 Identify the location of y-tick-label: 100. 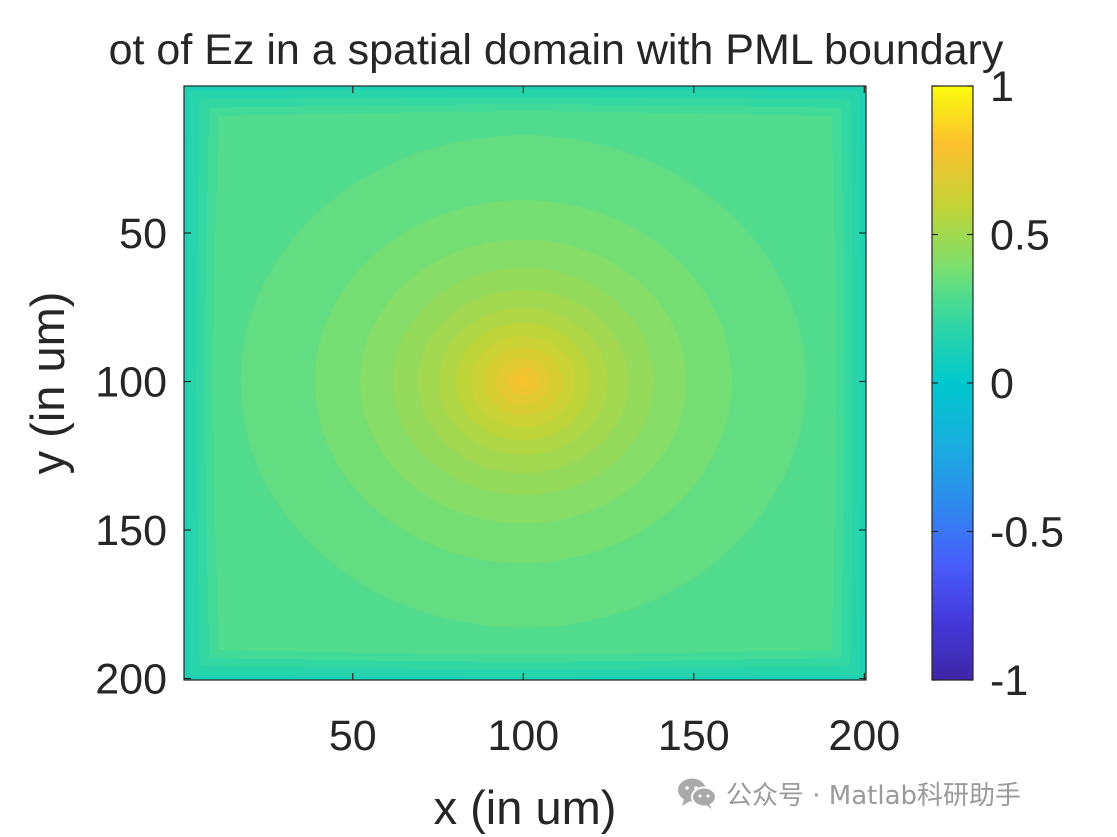
(131, 383).